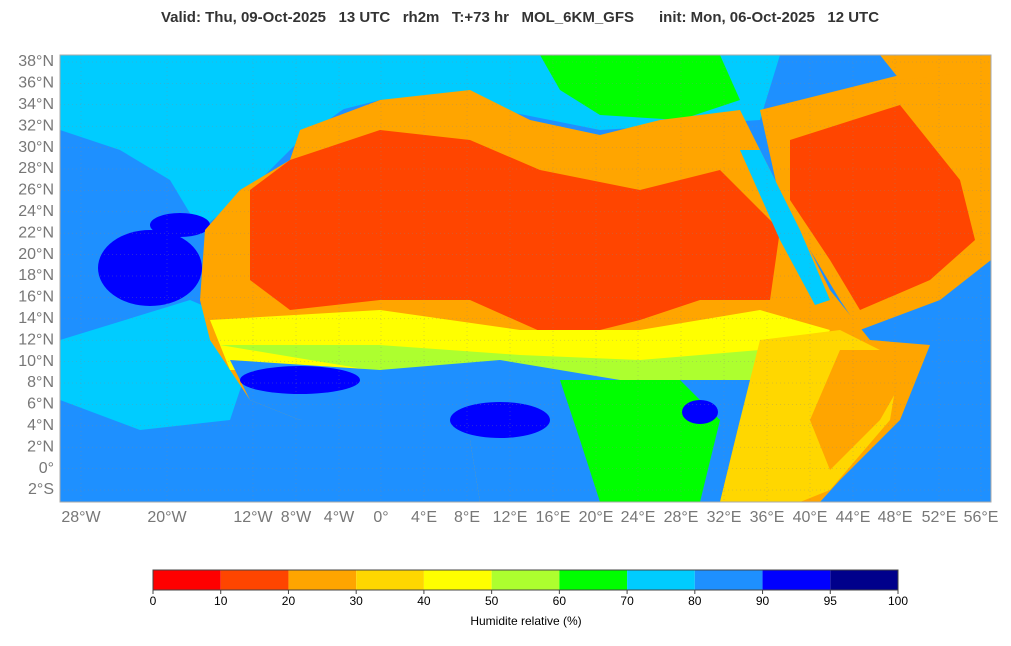 The image size is (1011, 646). I want to click on lat-label: 2°S, so click(41, 489).